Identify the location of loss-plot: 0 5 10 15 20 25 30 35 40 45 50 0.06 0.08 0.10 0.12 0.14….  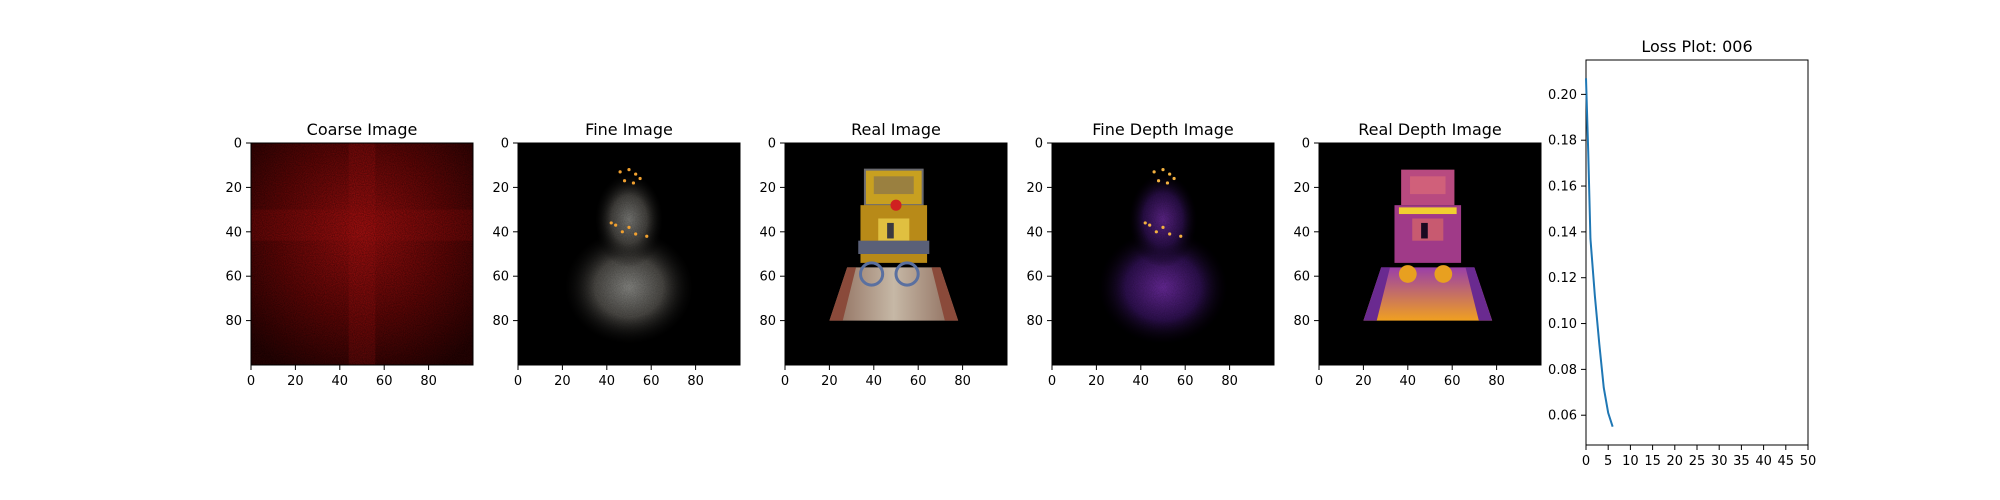
(1682, 253).